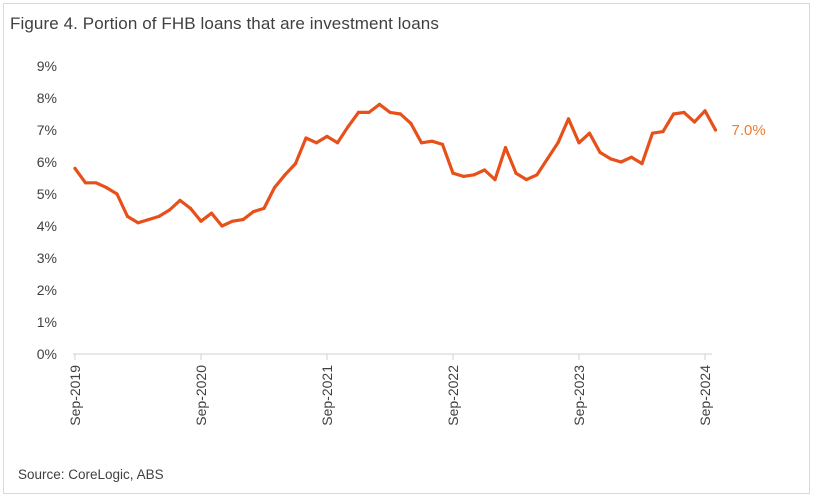 The height and width of the screenshot is (499, 815). What do you see at coordinates (453, 395) in the screenshot?
I see `x-tick-label: Sep-2022` at bounding box center [453, 395].